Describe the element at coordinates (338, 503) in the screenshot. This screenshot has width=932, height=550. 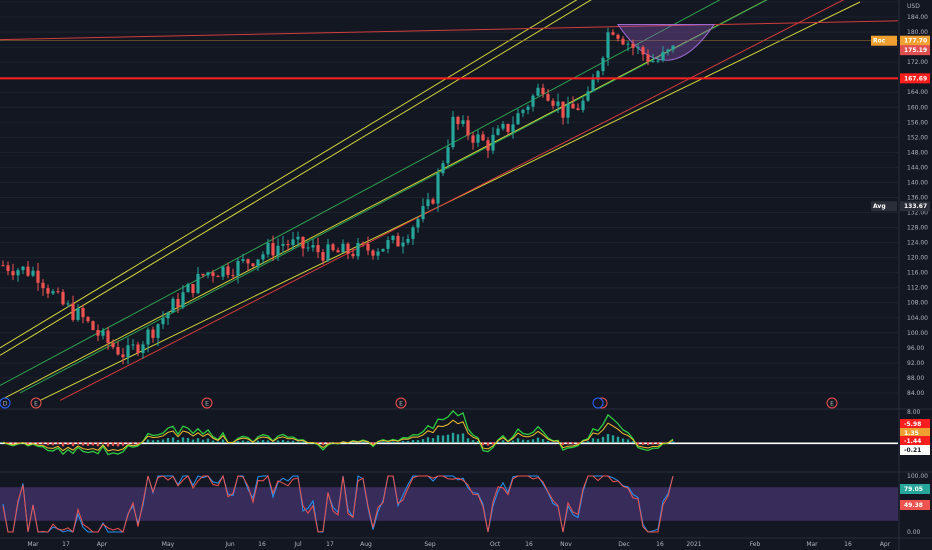
I see `stoch-d-line` at that location.